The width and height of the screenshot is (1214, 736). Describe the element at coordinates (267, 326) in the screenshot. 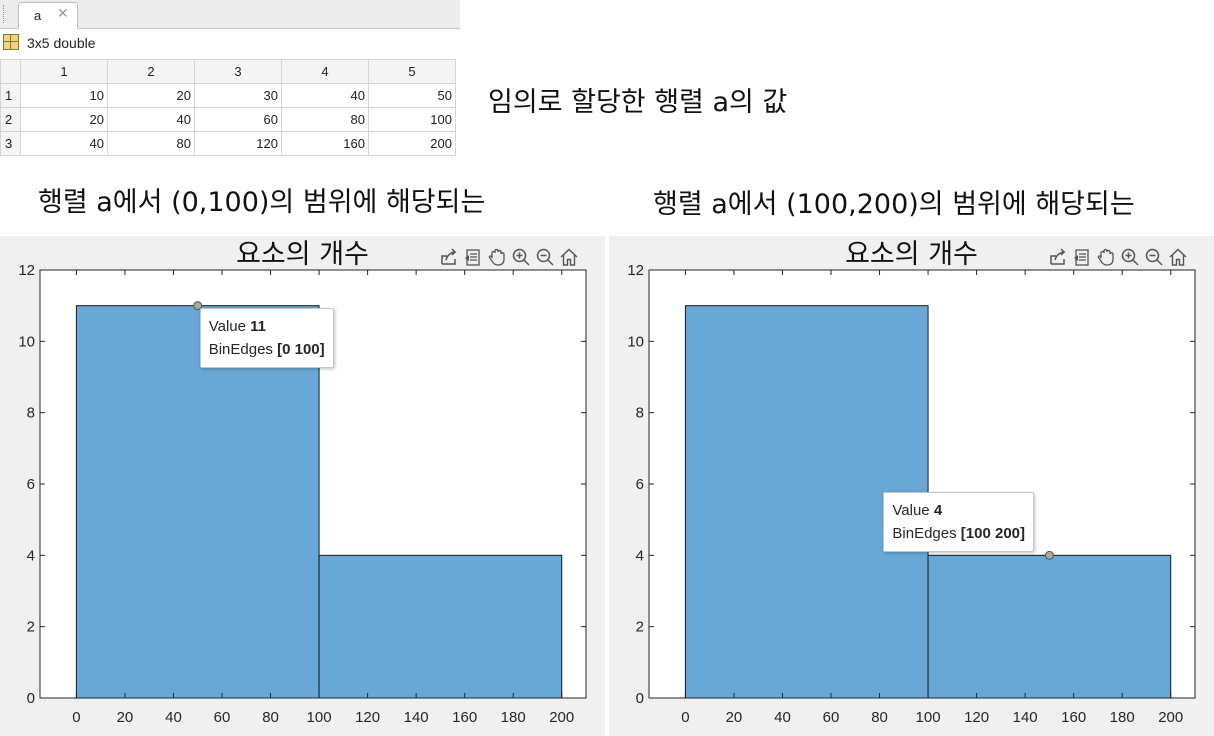

I see `datatip-value-line: Value 11` at that location.